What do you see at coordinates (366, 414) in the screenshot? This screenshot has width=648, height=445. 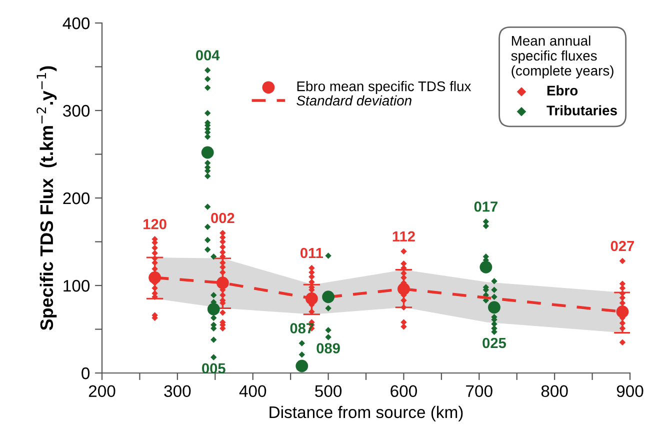 I see `x-axis-title: Distance from source (km)` at bounding box center [366, 414].